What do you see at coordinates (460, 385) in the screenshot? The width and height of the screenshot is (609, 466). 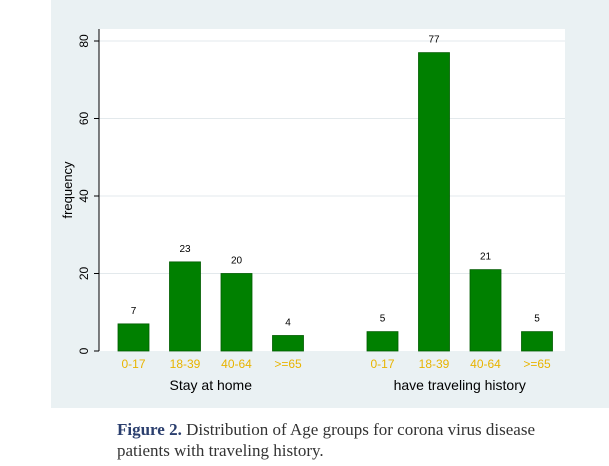 I see `group-label: have traveling history` at bounding box center [460, 385].